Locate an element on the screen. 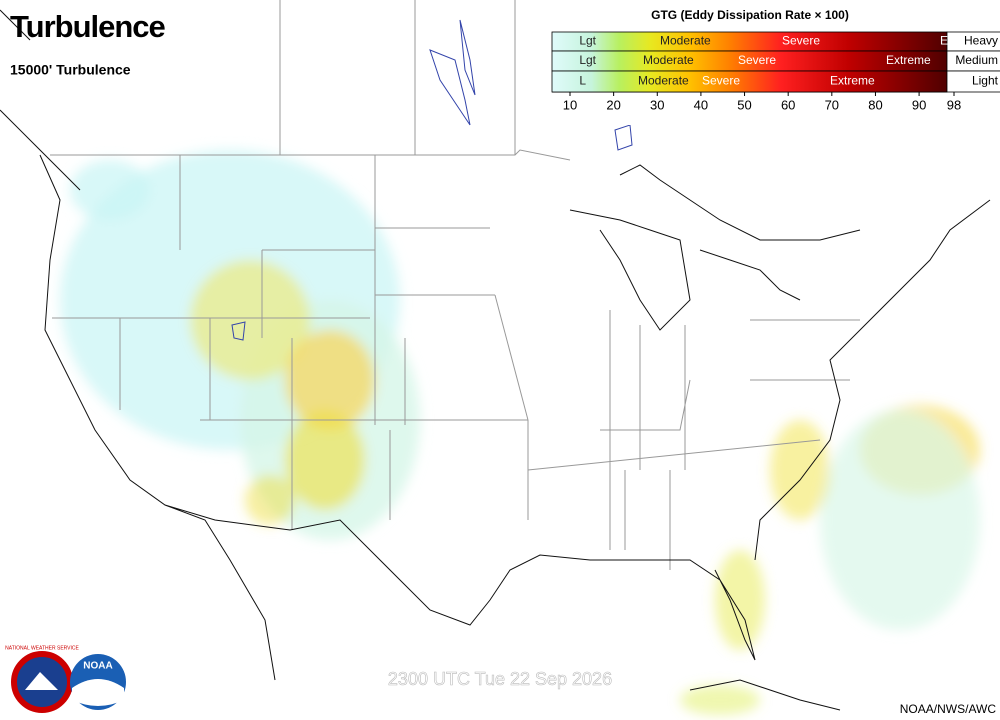 This screenshot has width=1000, height=720. legend-tick-label: 80 is located at coordinates (875, 104).